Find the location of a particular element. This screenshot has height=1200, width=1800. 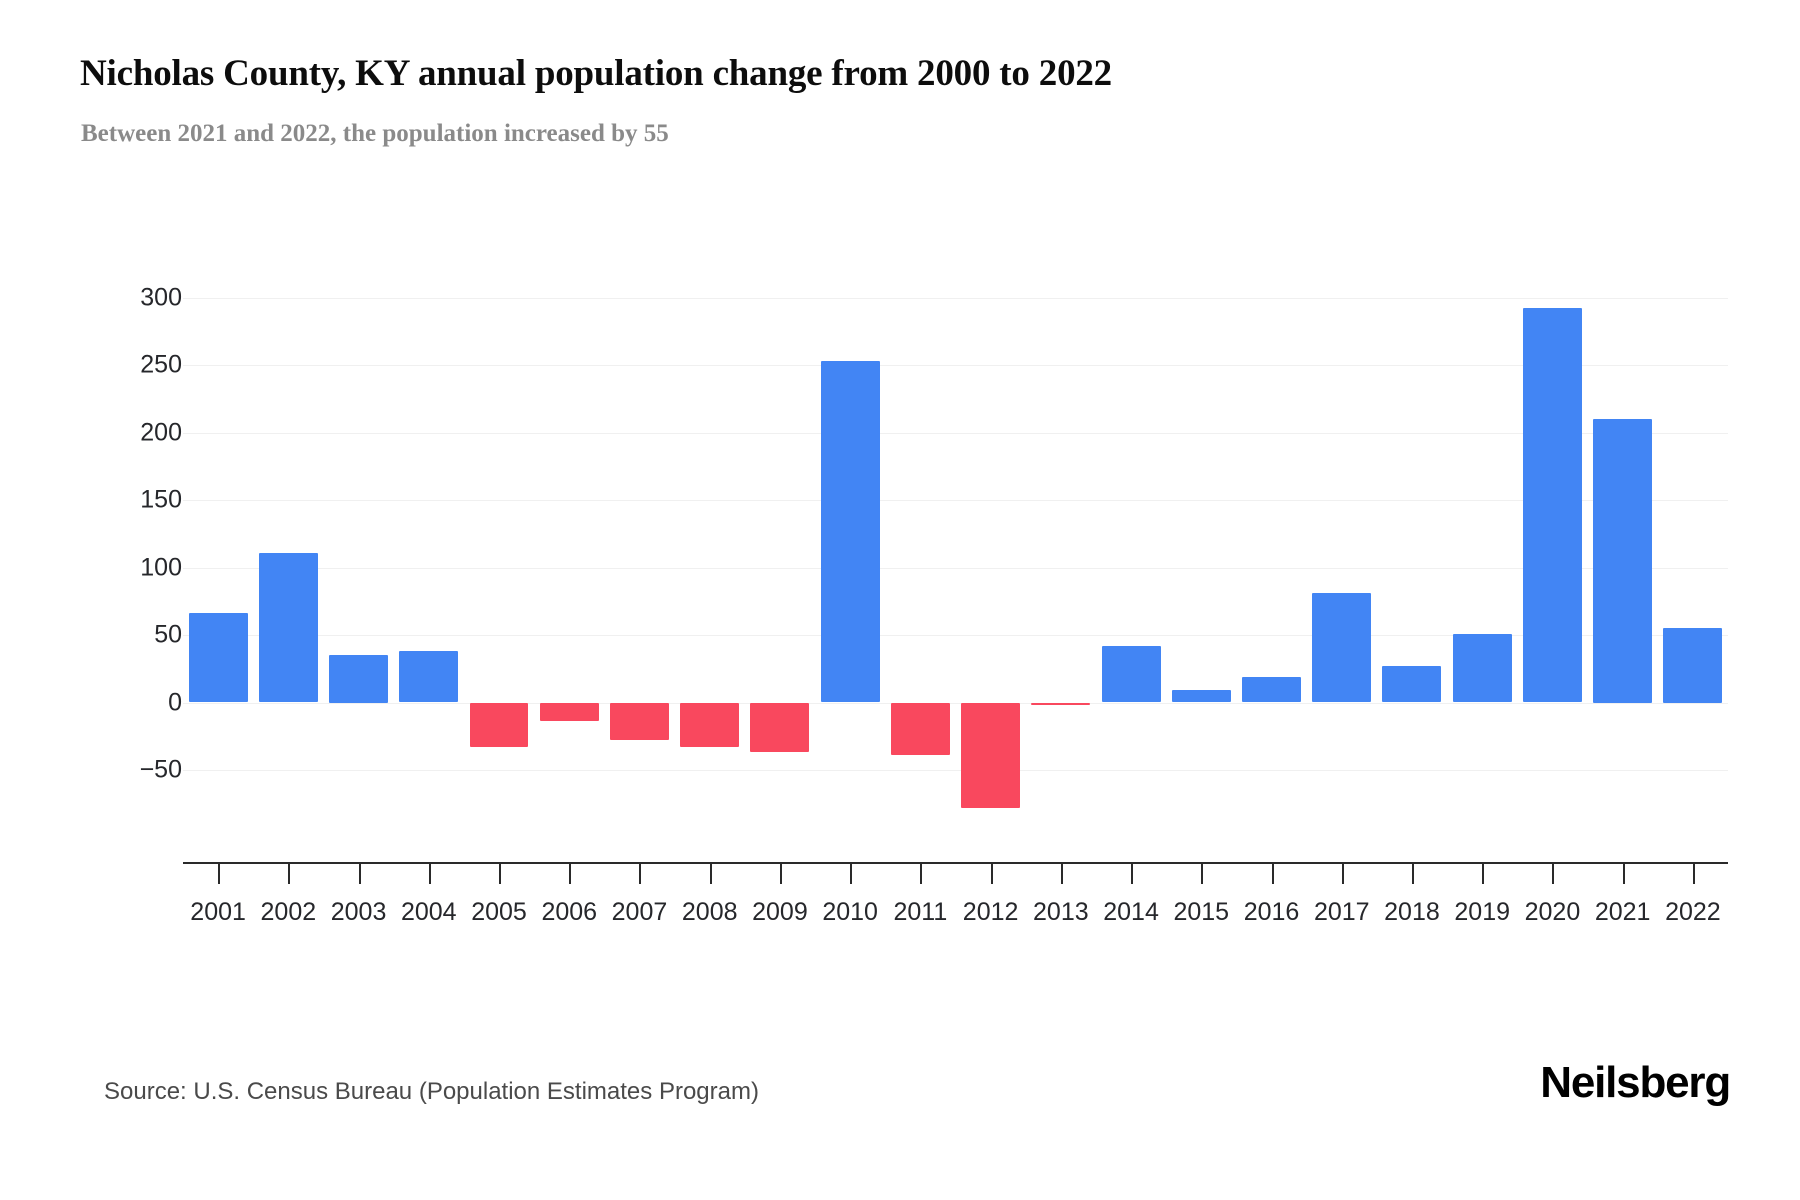

x-tick-2010 is located at coordinates (851, 873).